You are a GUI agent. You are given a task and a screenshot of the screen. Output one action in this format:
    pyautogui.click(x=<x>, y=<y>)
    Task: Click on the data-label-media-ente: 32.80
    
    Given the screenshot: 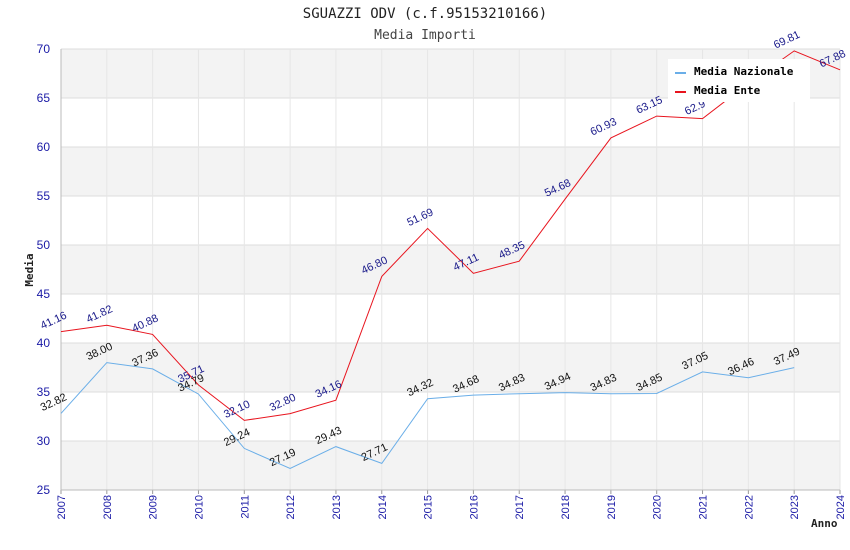 What is the action you would take?
    pyautogui.click(x=283, y=403)
    